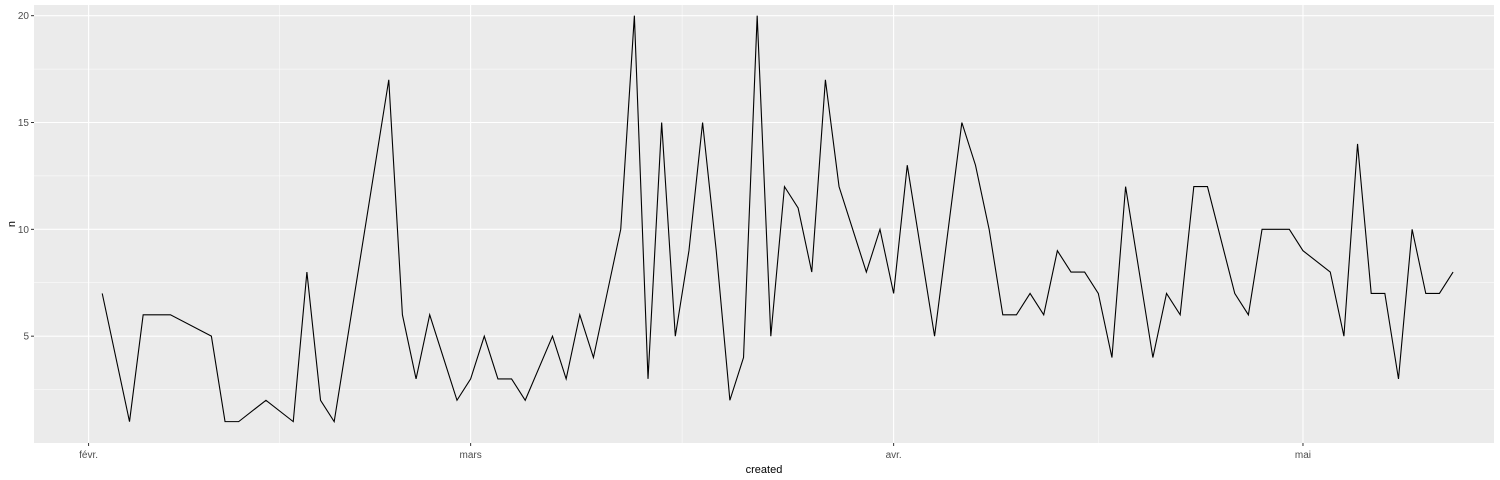 This screenshot has width=1500, height=480. I want to click on x-tick-label: avr., so click(894, 455).